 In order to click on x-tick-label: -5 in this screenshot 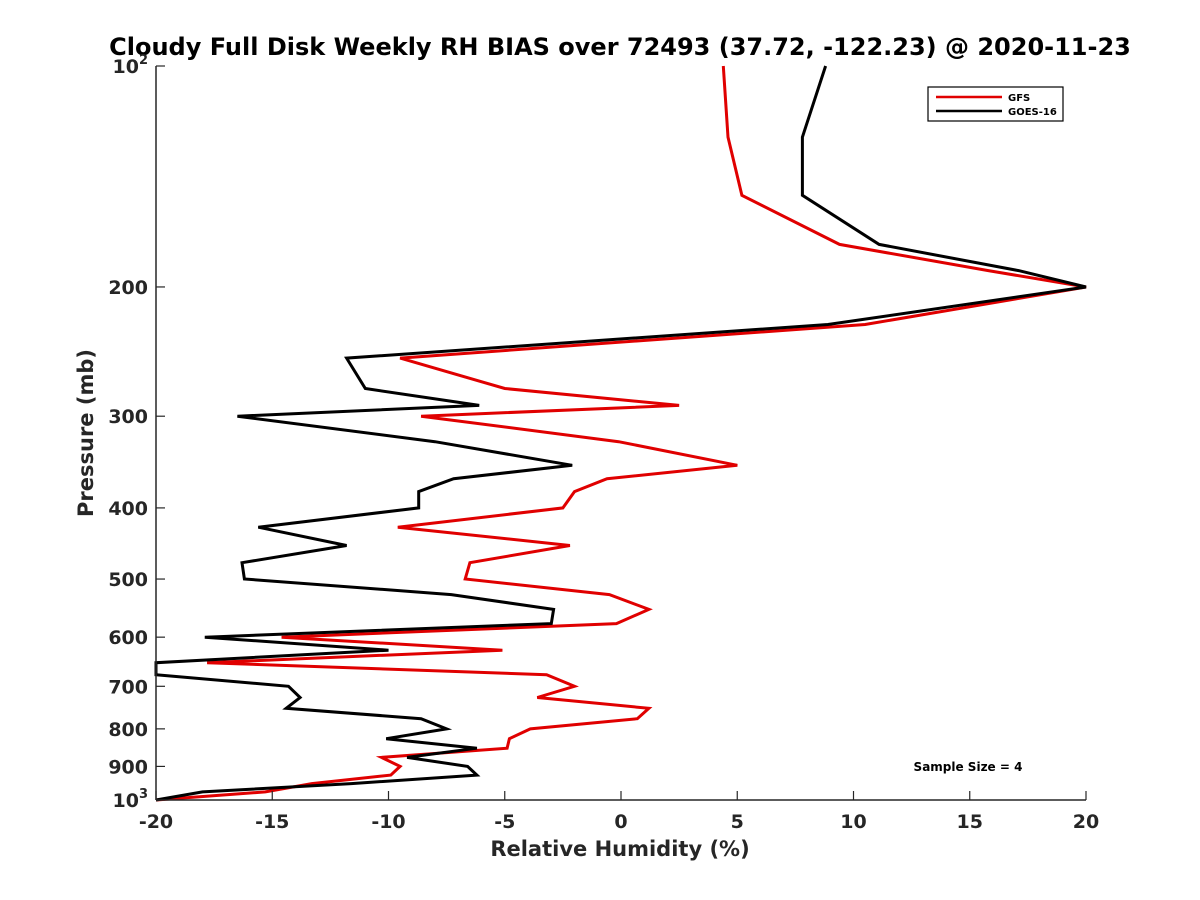, I will do `click(504, 822)`.